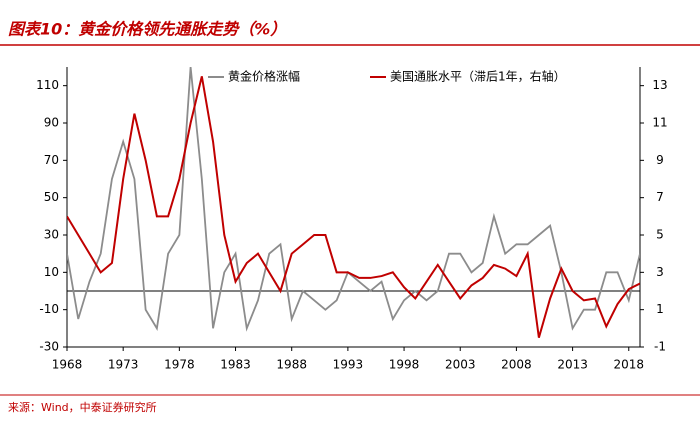 The height and width of the screenshot is (429, 700). Describe the element at coordinates (660, 235) in the screenshot. I see `y2-tick-label: 5` at that location.